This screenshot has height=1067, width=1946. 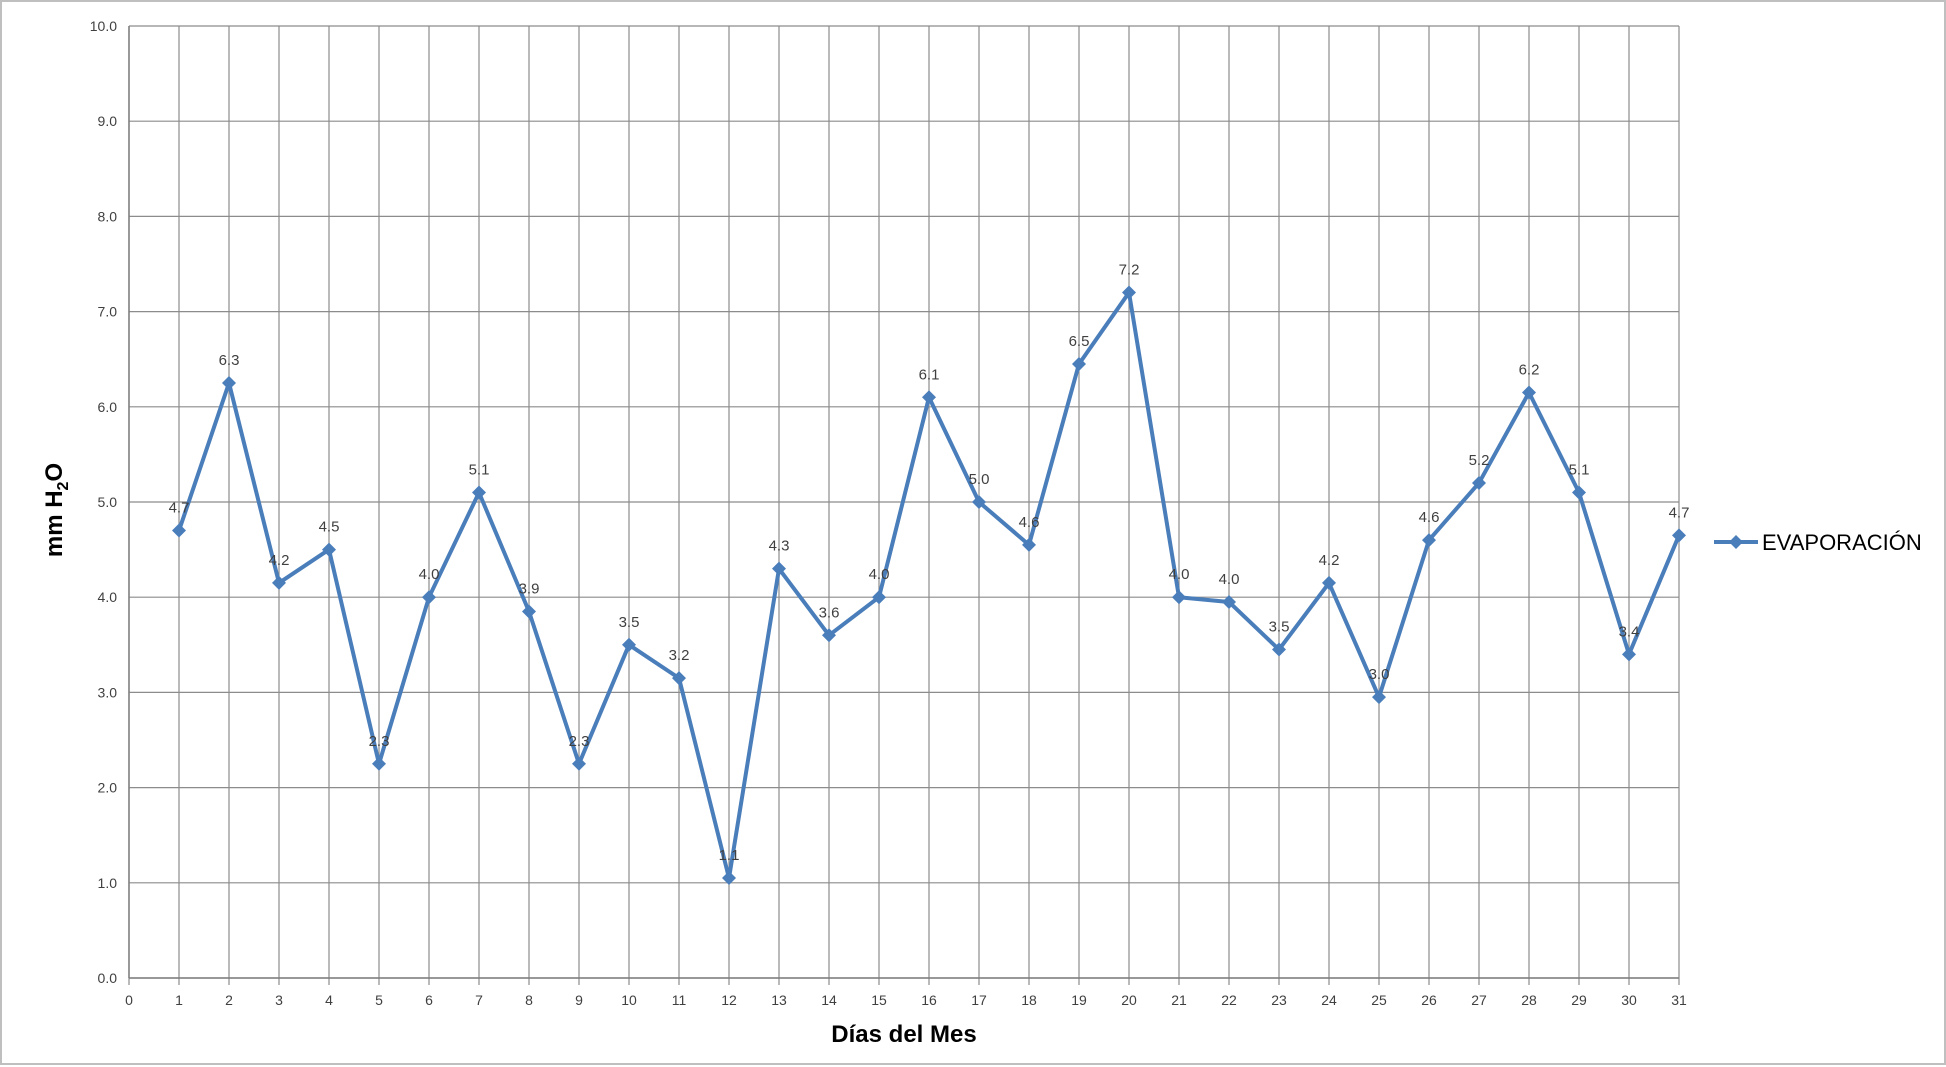 I want to click on x-tick-label: 20, so click(x=1129, y=1000).